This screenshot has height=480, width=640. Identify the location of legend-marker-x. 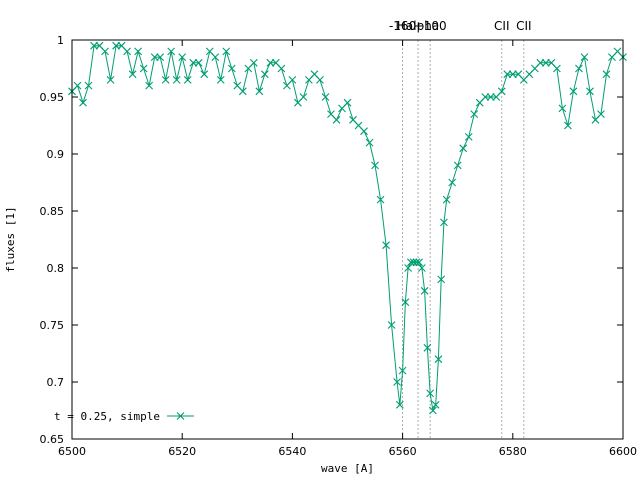
(180, 416).